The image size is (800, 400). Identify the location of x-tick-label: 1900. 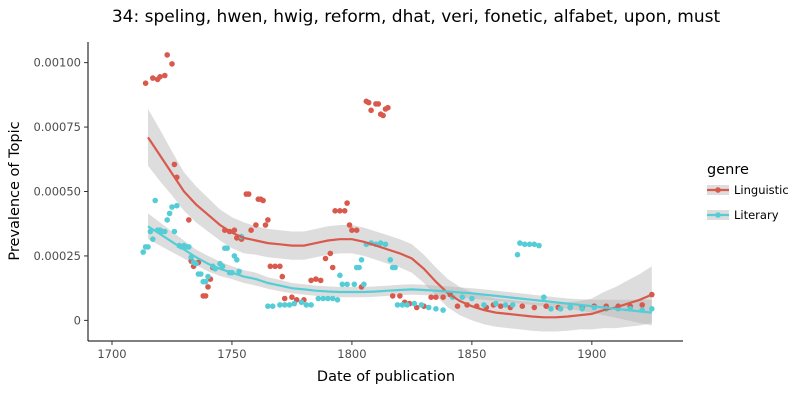
(591, 354).